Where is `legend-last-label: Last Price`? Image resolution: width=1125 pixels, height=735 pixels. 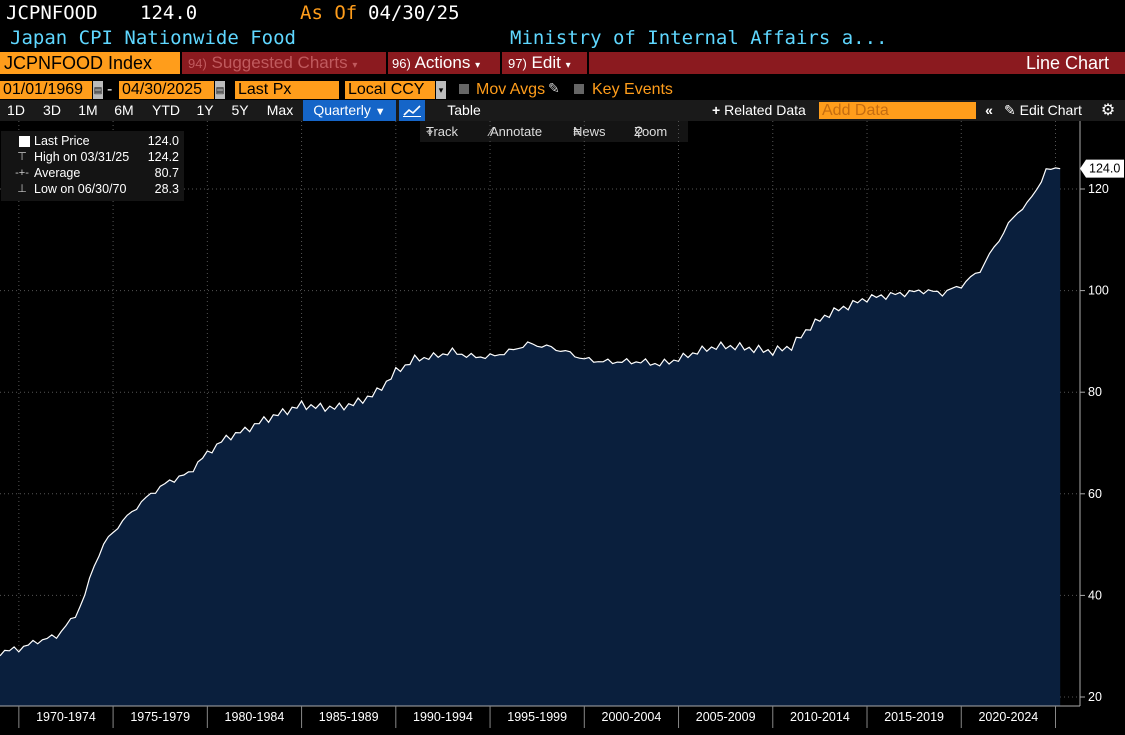 legend-last-label: Last Price is located at coordinates (62, 141).